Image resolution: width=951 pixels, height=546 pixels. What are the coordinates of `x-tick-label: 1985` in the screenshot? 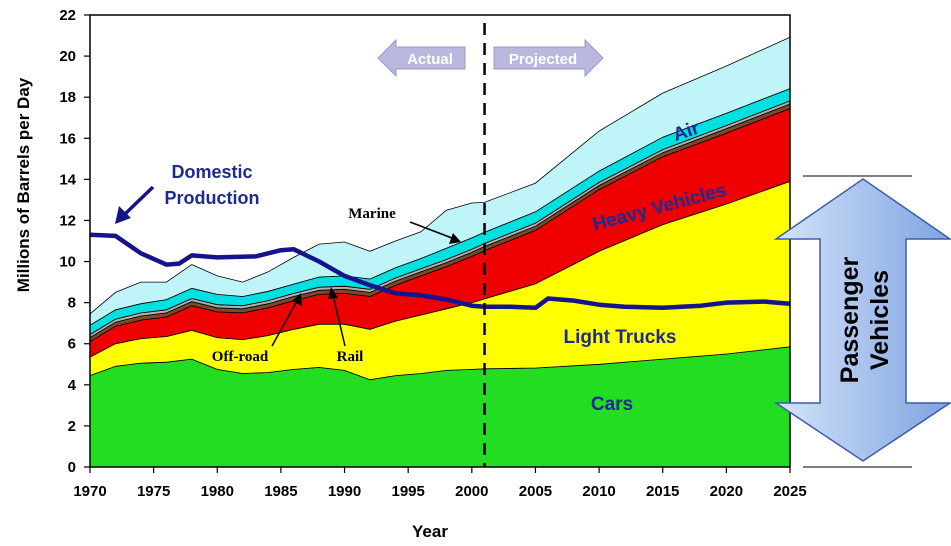 It's located at (280, 491).